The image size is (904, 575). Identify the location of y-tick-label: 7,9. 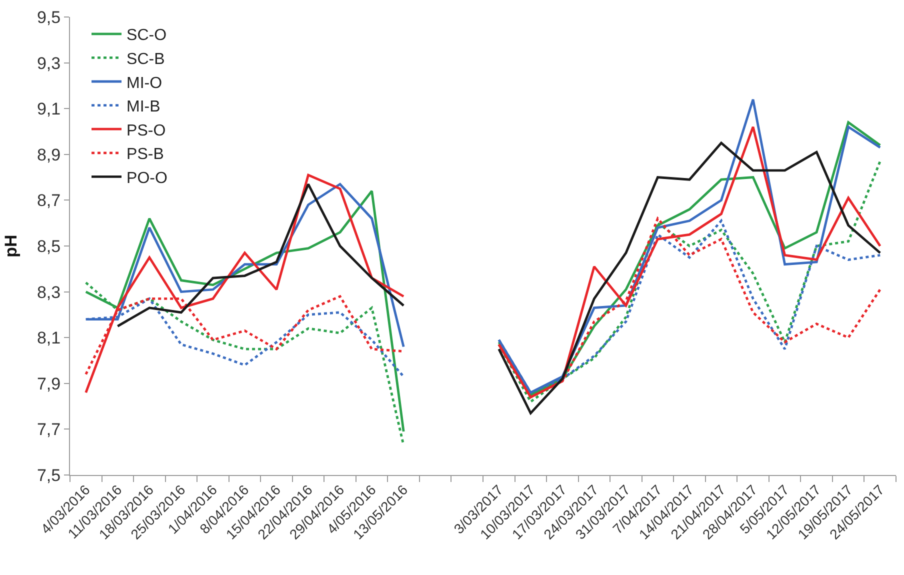
(48, 384).